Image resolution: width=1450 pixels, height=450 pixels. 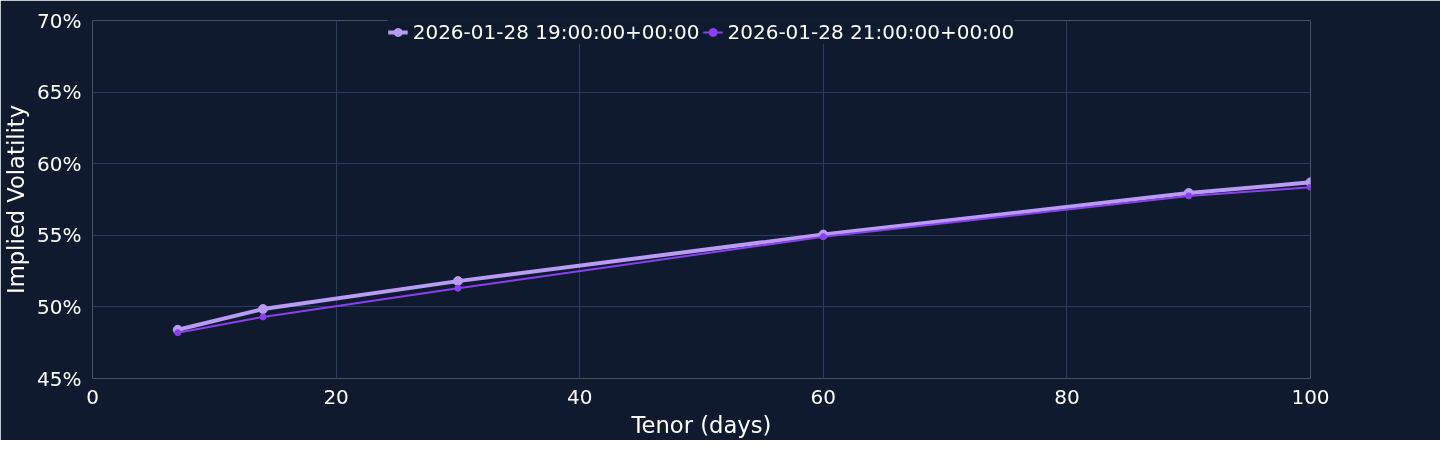 I want to click on y-tick-label: 60%, so click(x=59, y=163).